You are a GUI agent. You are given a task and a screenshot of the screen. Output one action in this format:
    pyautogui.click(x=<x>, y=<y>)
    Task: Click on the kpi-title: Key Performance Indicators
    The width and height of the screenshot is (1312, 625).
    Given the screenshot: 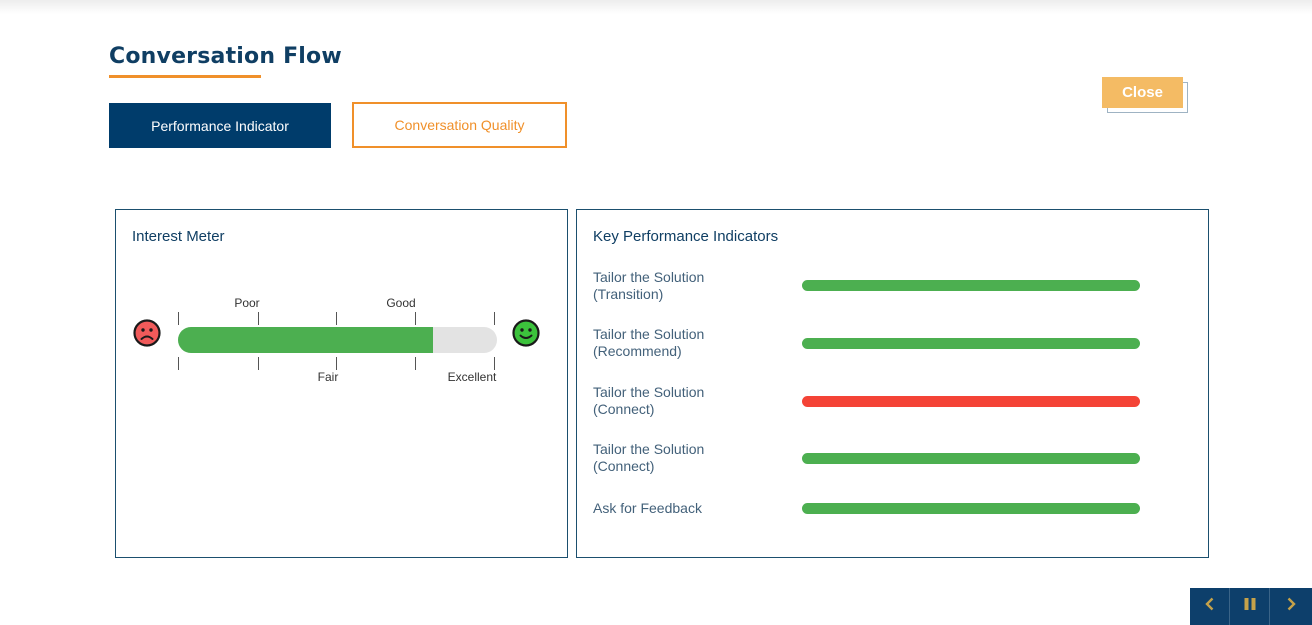 What is the action you would take?
    pyautogui.click(x=686, y=236)
    